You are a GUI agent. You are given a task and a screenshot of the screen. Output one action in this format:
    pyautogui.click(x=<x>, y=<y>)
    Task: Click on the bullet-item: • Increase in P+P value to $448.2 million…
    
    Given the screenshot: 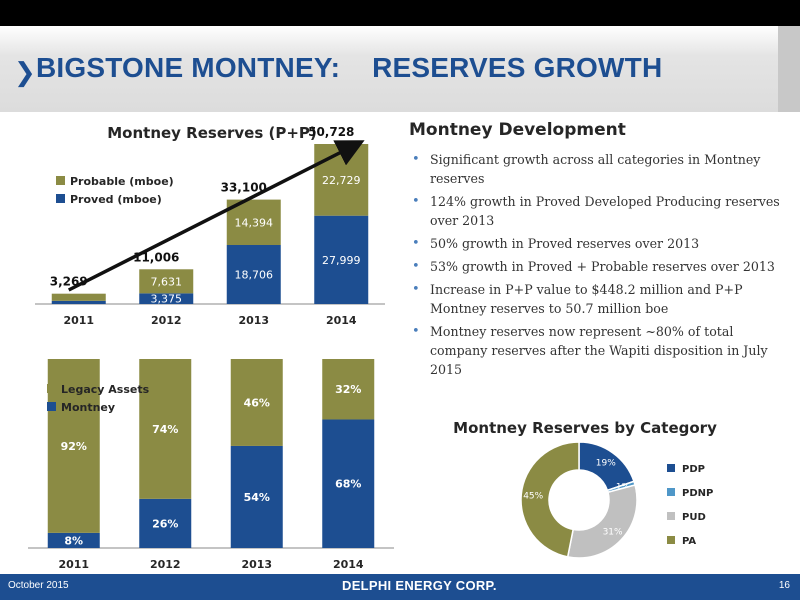 What is the action you would take?
    pyautogui.click(x=596, y=299)
    